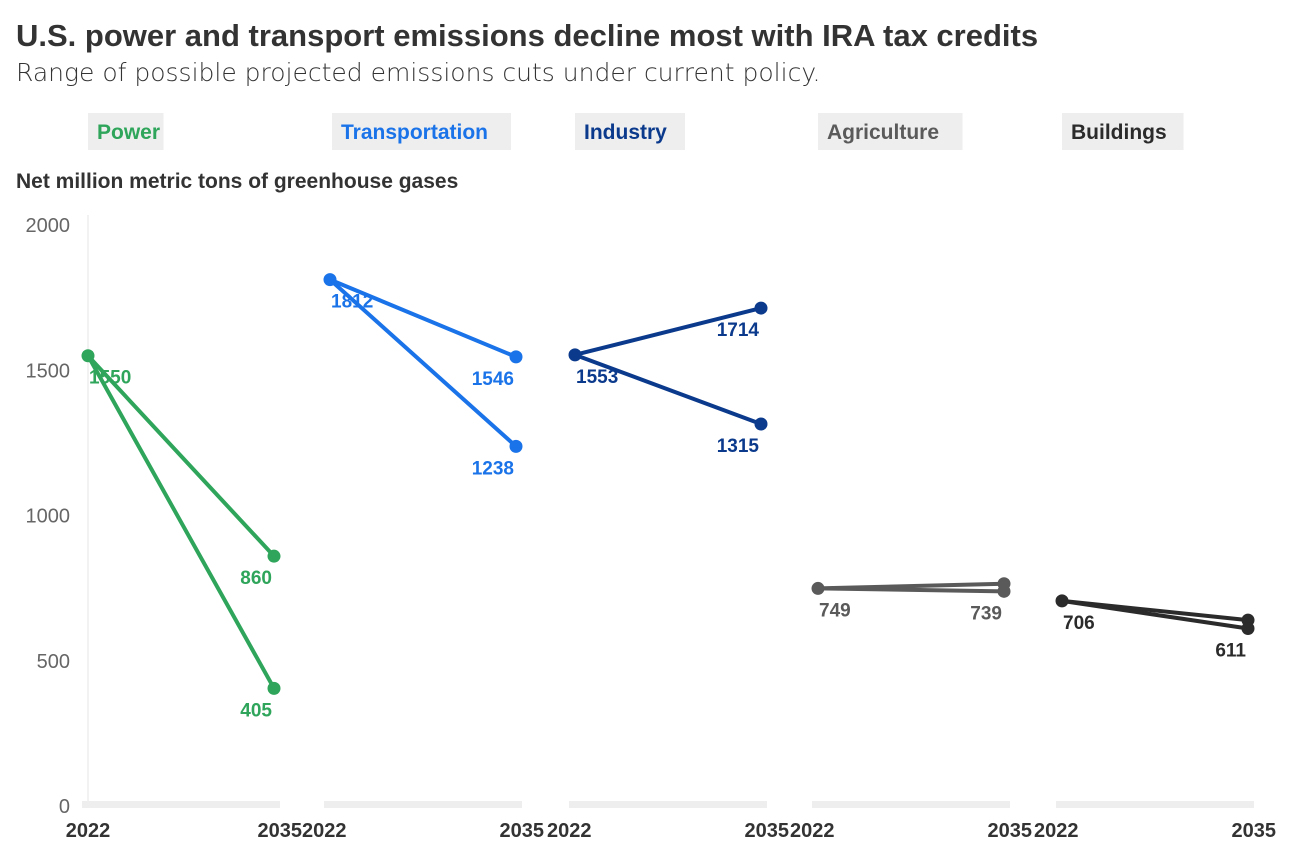  Describe the element at coordinates (48, 226) in the screenshot. I see `y-tick-label: 2000` at that location.